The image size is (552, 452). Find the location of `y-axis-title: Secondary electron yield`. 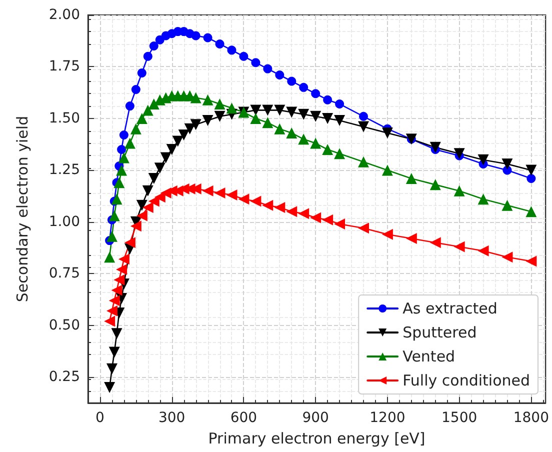

y-axis-title: Secondary electron yield is located at coordinates (23, 209).